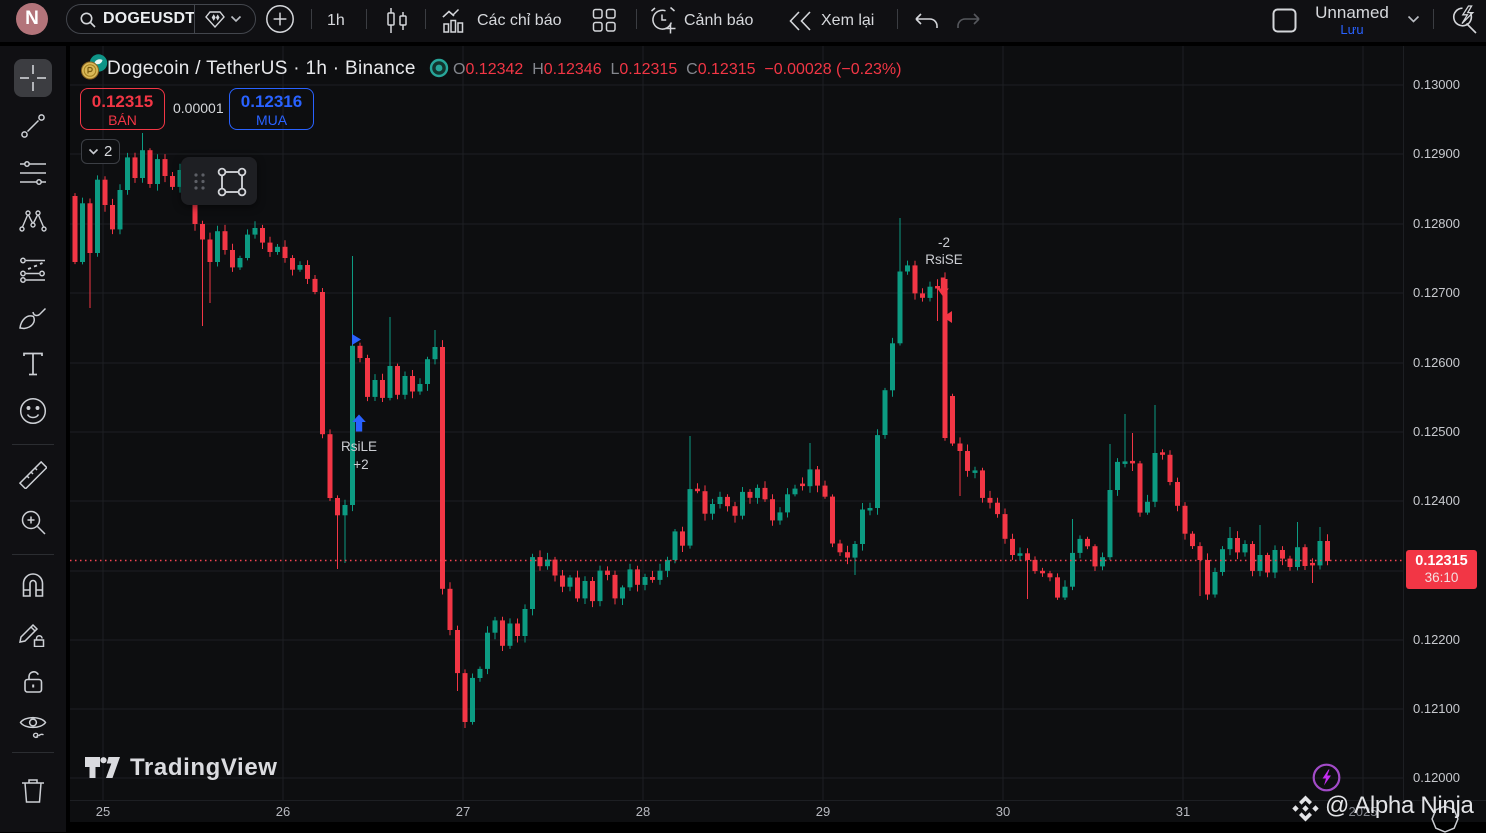 The image size is (1486, 833). Describe the element at coordinates (359, 446) in the screenshot. I see `svg-text: RsiLE` at that location.